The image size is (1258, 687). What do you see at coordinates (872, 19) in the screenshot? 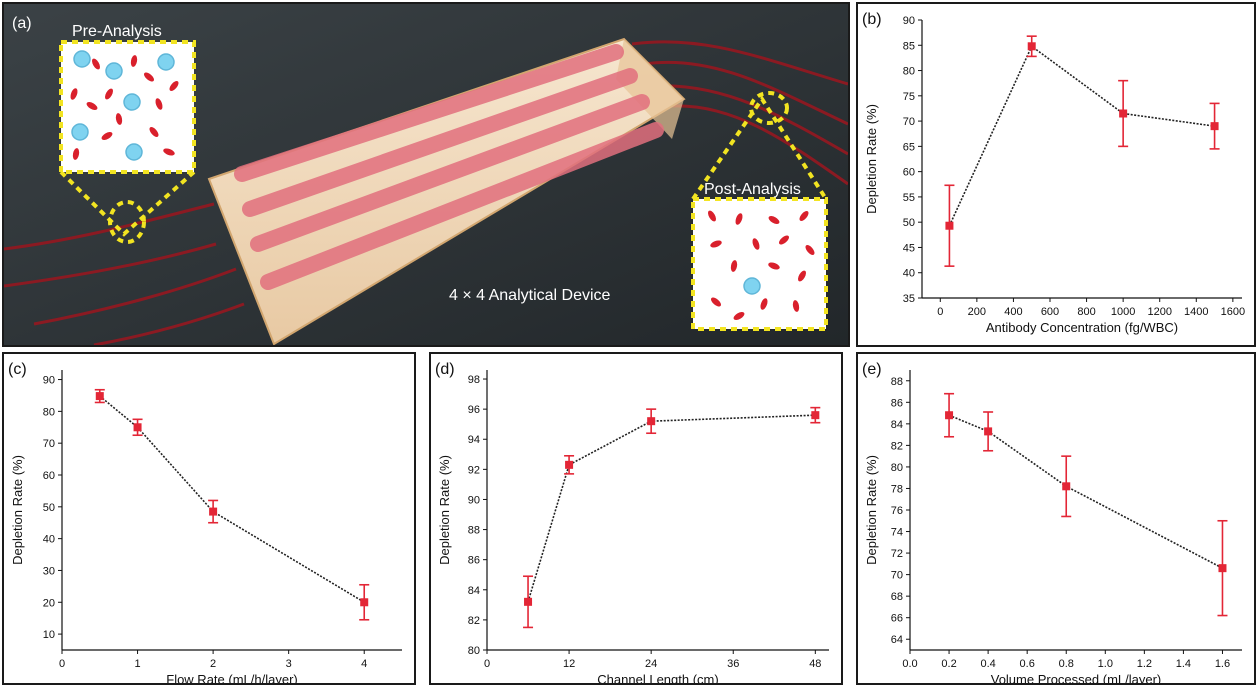
I see `panel-label-b: (b)` at bounding box center [872, 19].